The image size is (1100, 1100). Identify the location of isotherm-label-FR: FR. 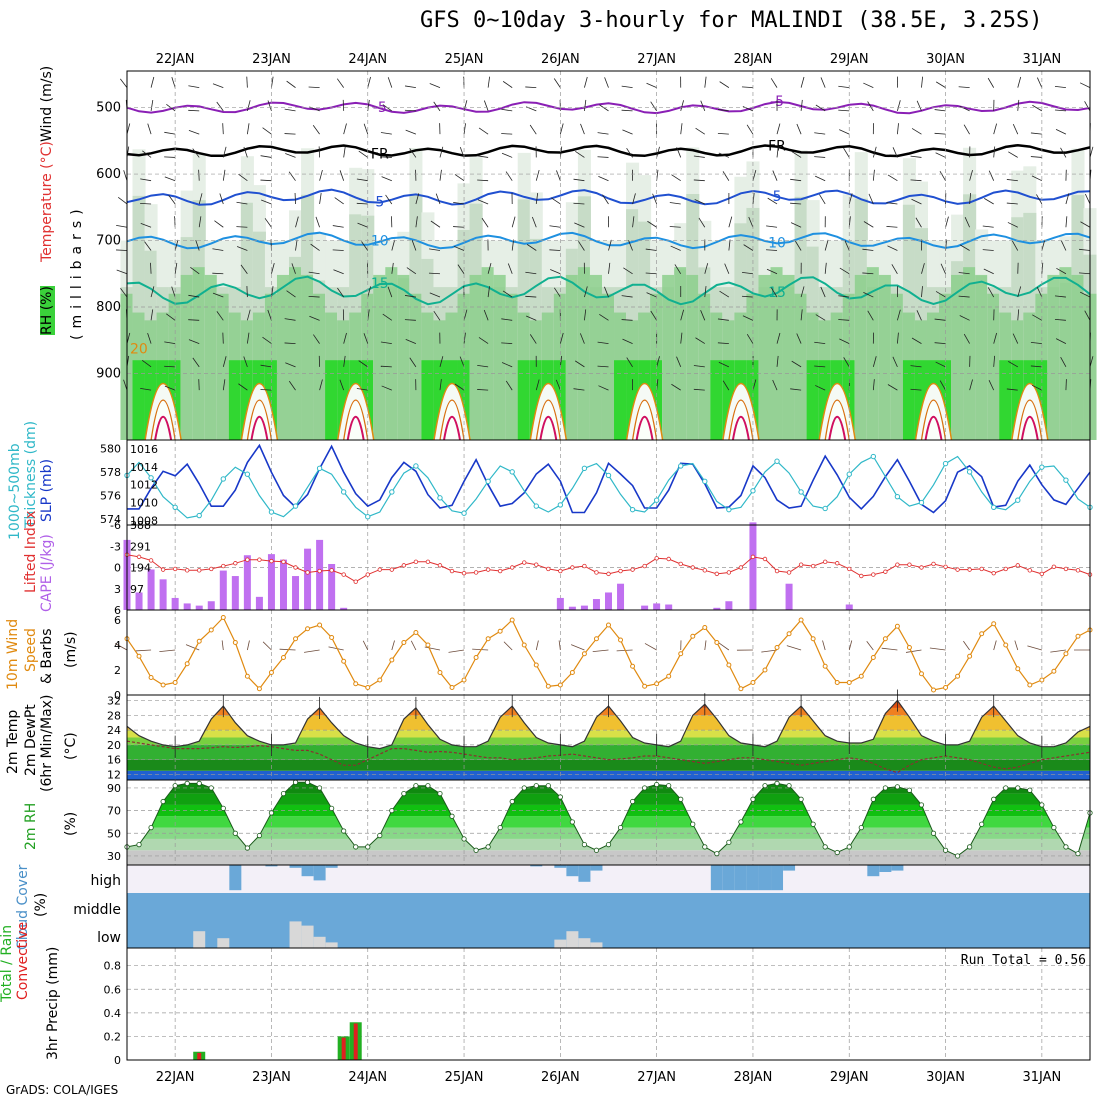
(380, 155).